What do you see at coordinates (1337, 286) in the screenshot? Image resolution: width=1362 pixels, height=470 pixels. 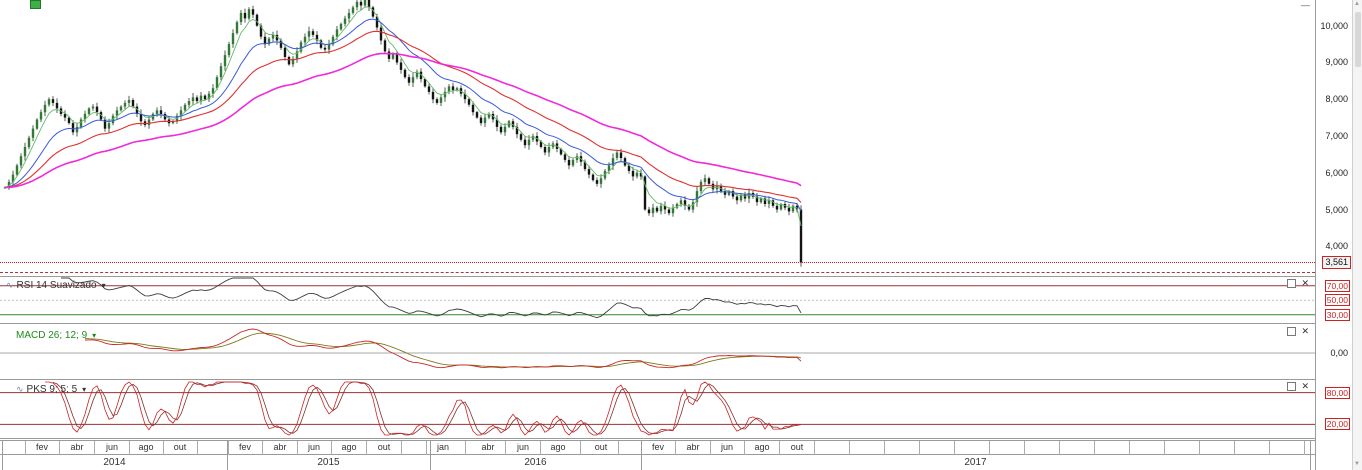 I see `rsi-level-label: 70,00` at bounding box center [1337, 286].